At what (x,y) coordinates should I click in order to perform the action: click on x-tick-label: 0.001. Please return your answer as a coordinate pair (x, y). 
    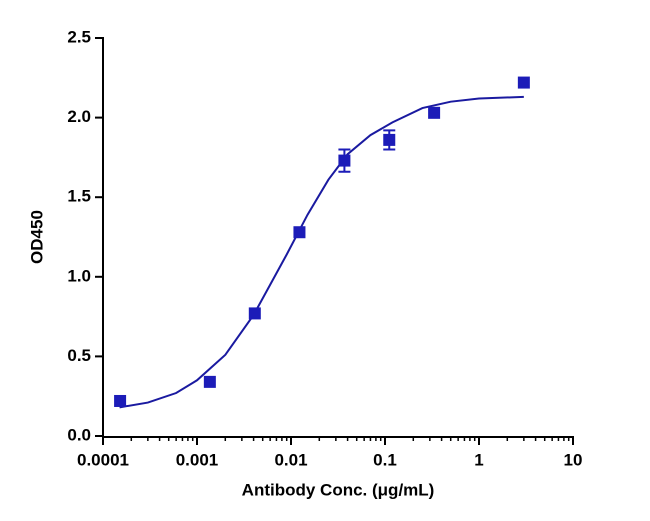
    Looking at the image, I should click on (197, 459).